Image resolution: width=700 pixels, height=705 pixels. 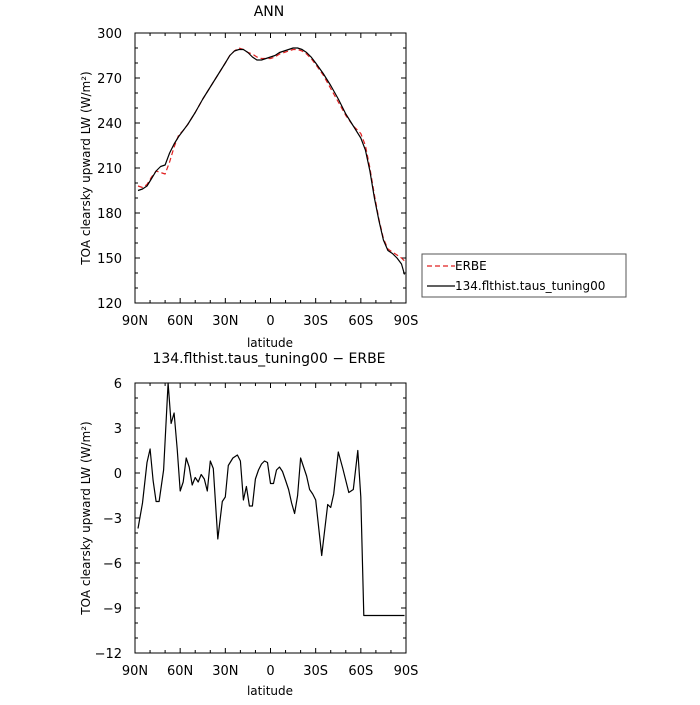 I want to click on bottom-x-tick-label: 60S, so click(x=360, y=671).